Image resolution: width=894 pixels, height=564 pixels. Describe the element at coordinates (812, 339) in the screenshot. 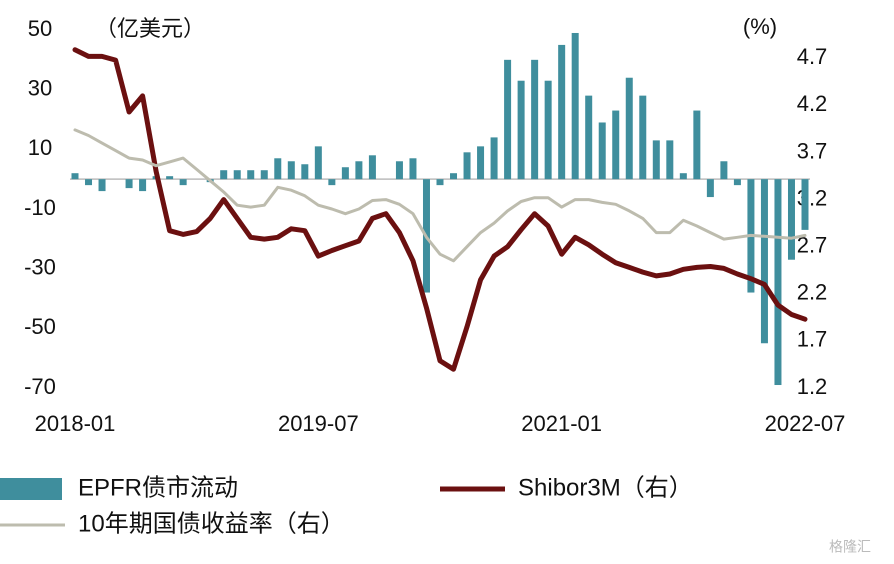

I see `y2-tick-label: 1.7` at that location.